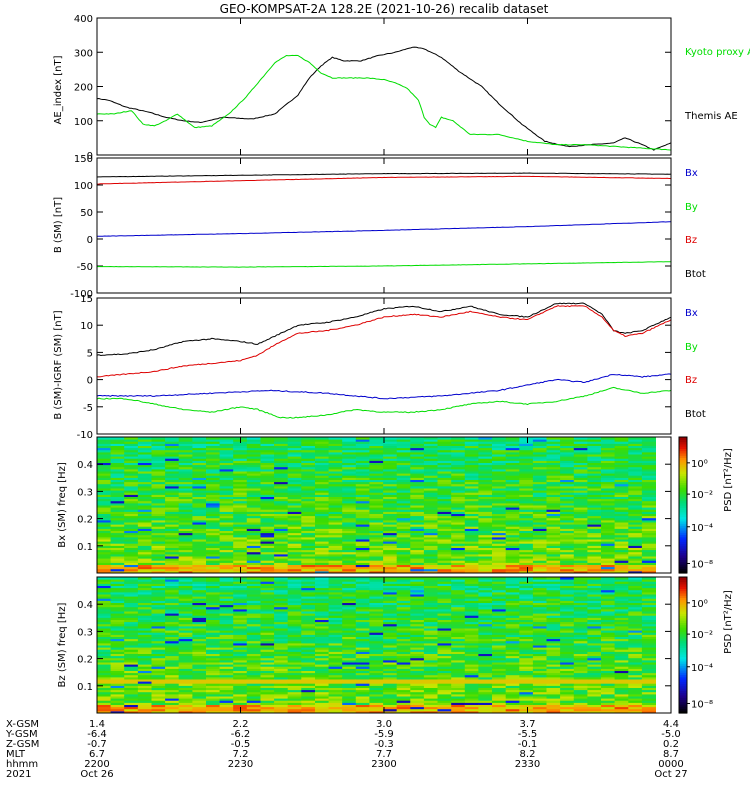 The image size is (750, 800). Describe the element at coordinates (85, 465) in the screenshot. I see `y-tick-label: 0.4` at that location.